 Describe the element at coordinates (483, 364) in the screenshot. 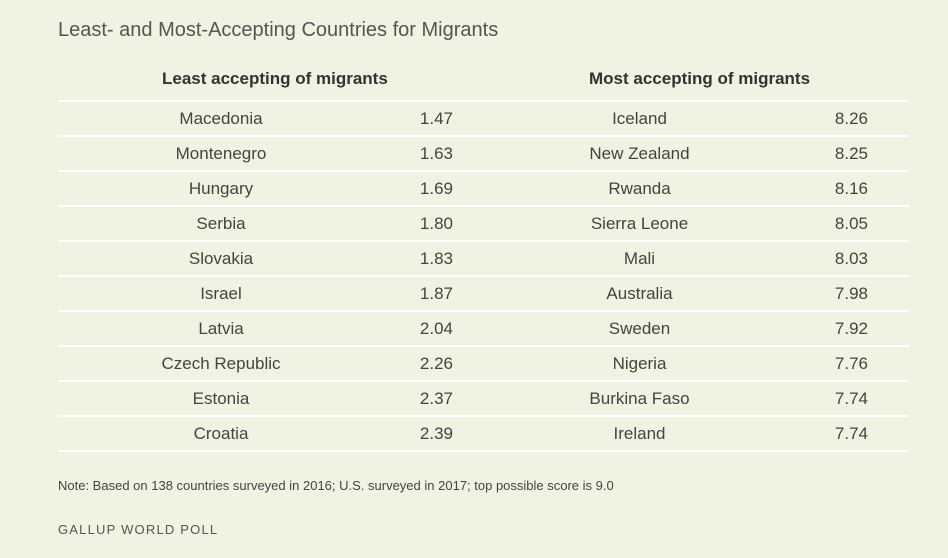

I see `table-row: Czech Republic 2.26 Nigeria 7.76` at that location.